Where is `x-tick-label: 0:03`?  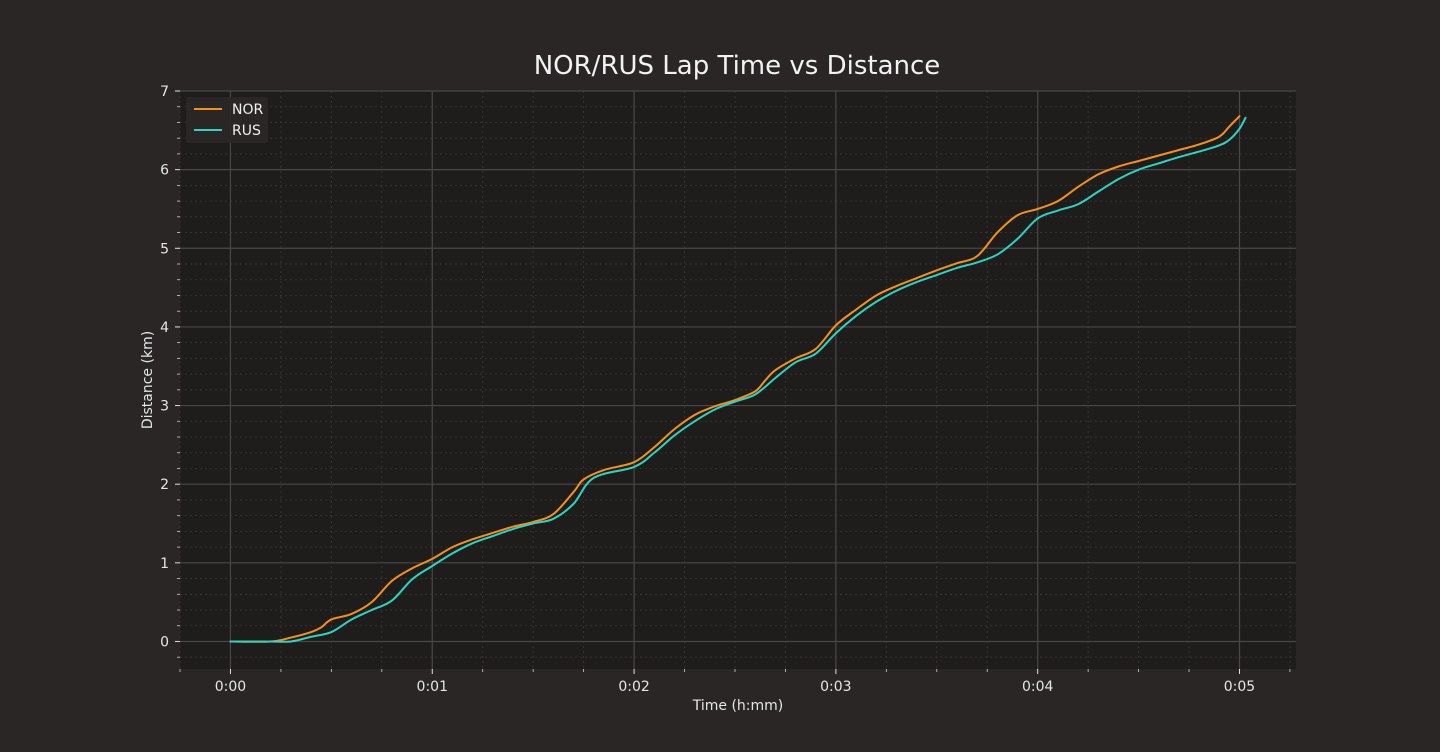
x-tick-label: 0:03 is located at coordinates (835, 687).